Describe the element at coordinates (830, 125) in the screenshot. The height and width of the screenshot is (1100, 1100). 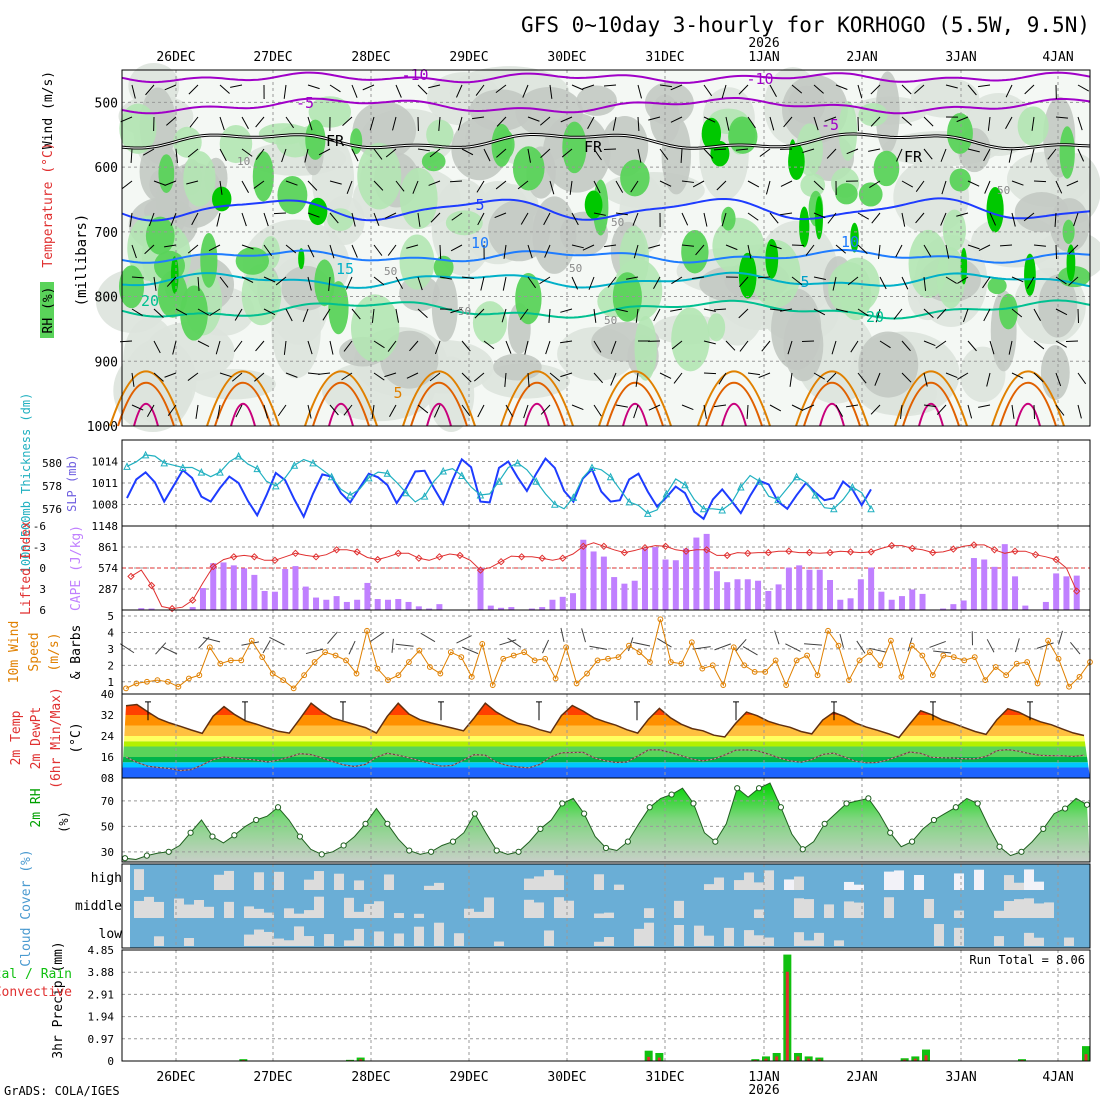
I see `isotherm-label: -5` at that location.